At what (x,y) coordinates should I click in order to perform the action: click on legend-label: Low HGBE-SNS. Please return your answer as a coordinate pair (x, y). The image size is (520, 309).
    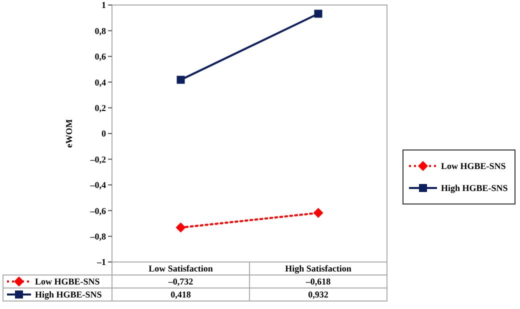
    Looking at the image, I should click on (67, 281).